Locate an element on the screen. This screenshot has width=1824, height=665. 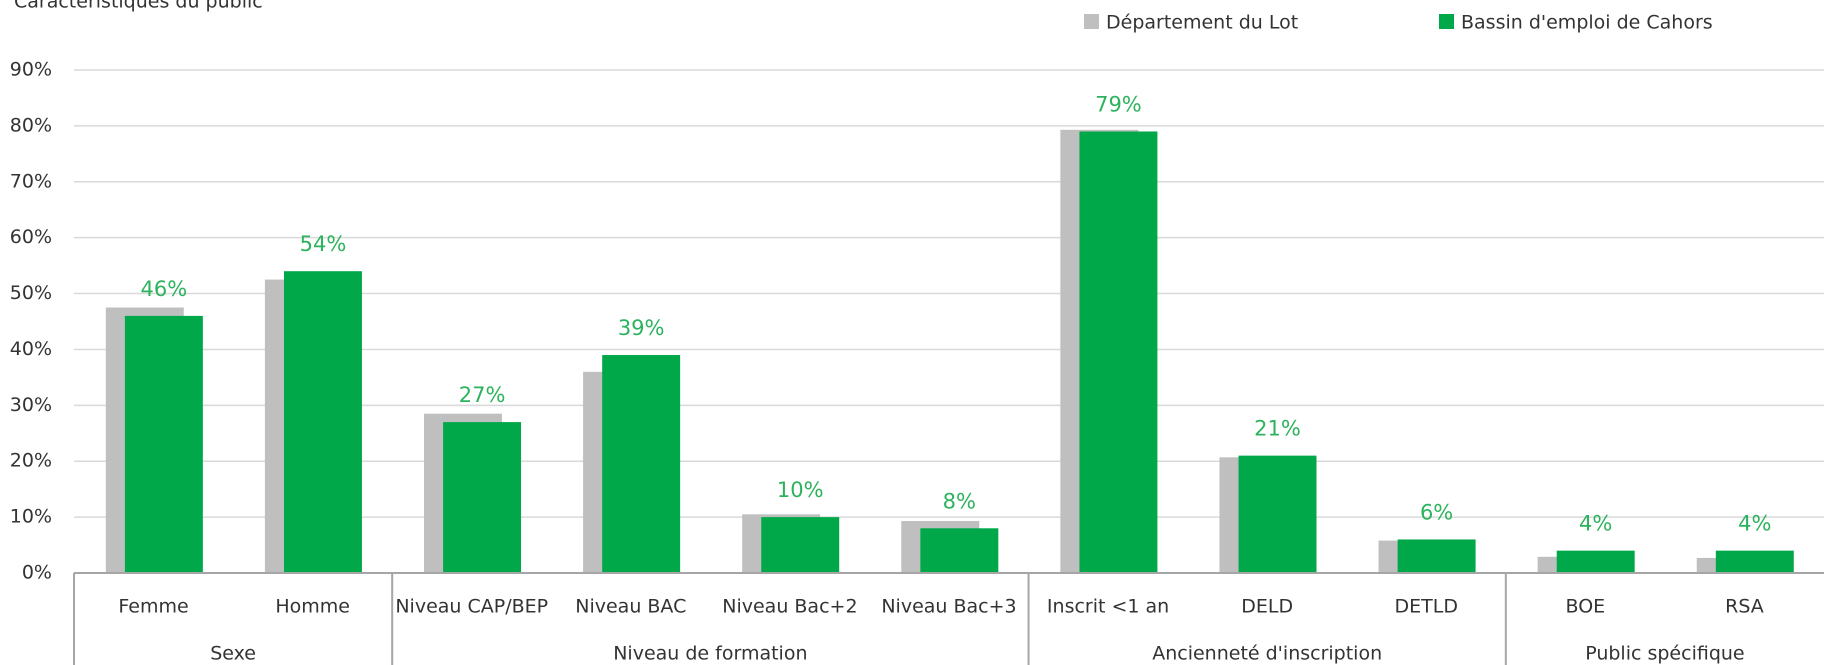
data-label: 39% is located at coordinates (641, 328).